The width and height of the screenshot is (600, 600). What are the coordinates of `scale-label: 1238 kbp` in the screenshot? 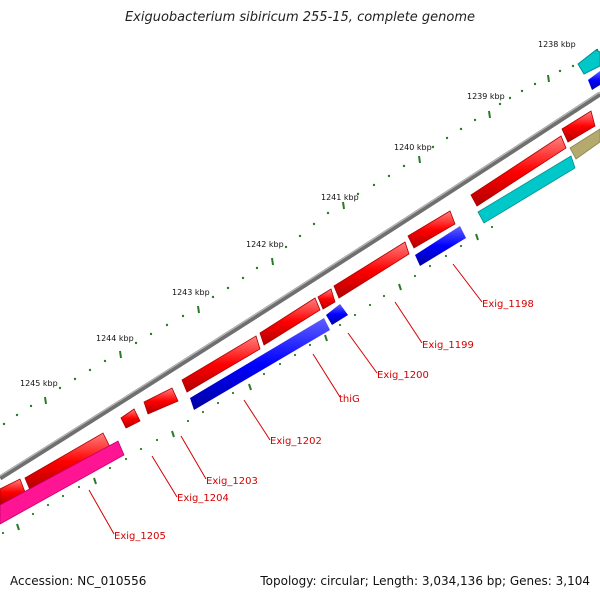 It's located at (557, 44).